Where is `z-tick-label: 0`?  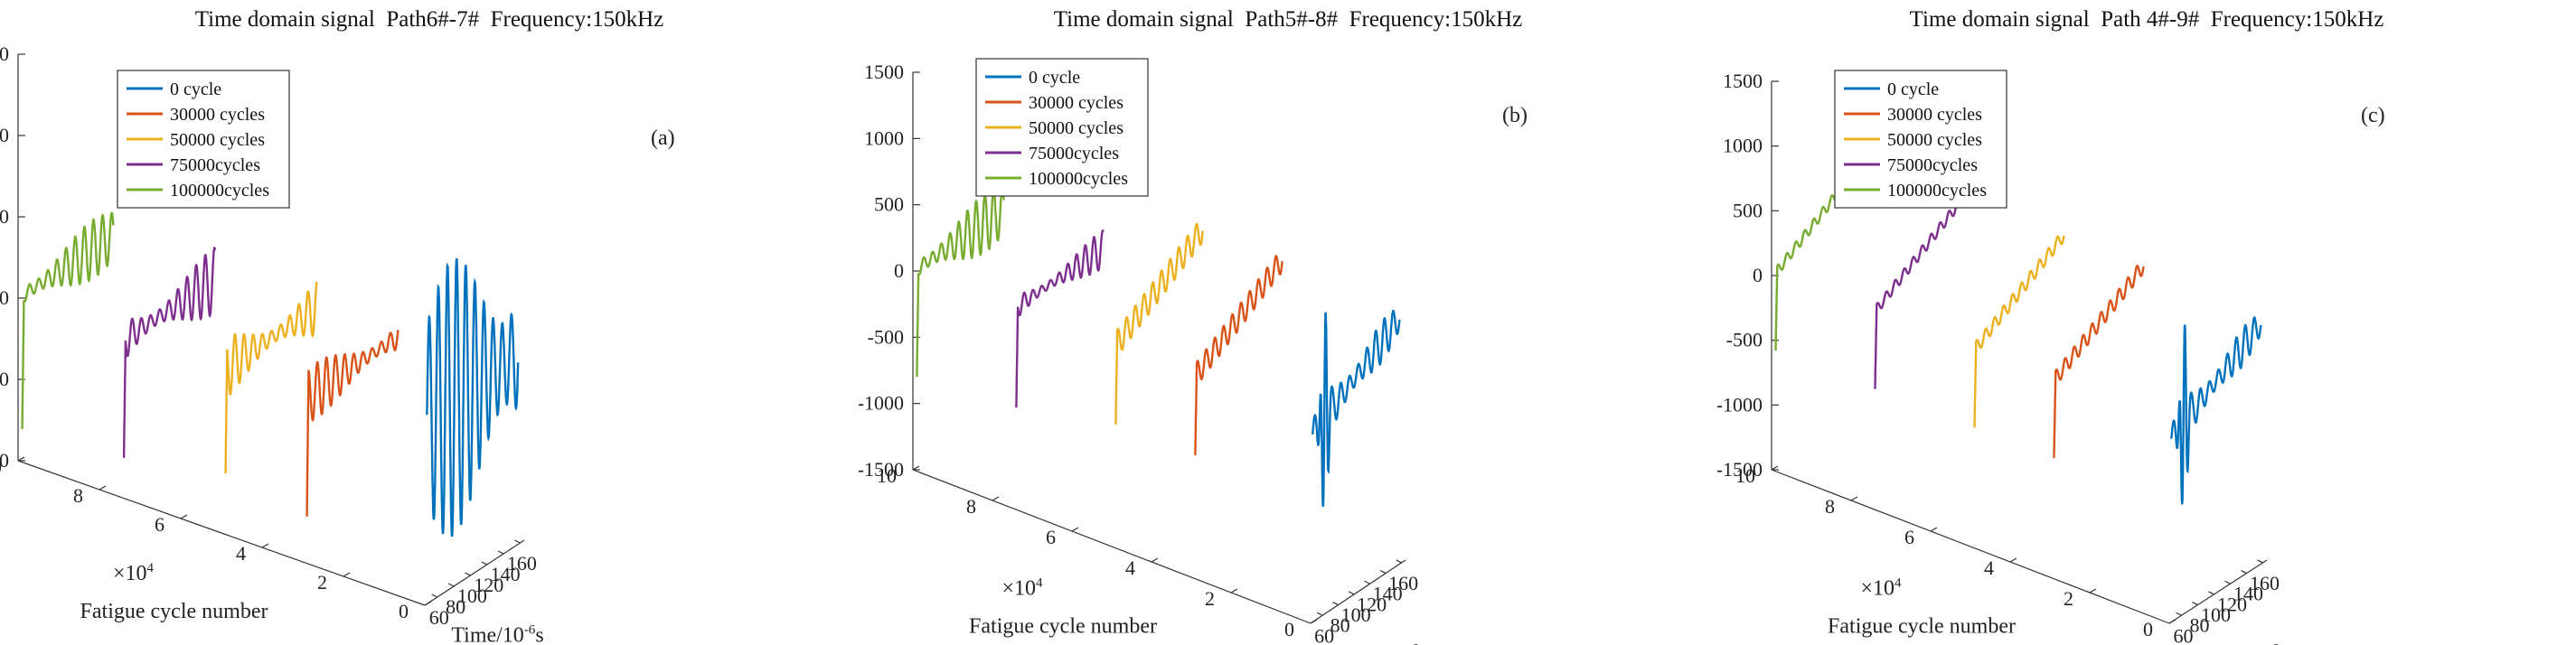 z-tick-label: 0 is located at coordinates (1758, 275).